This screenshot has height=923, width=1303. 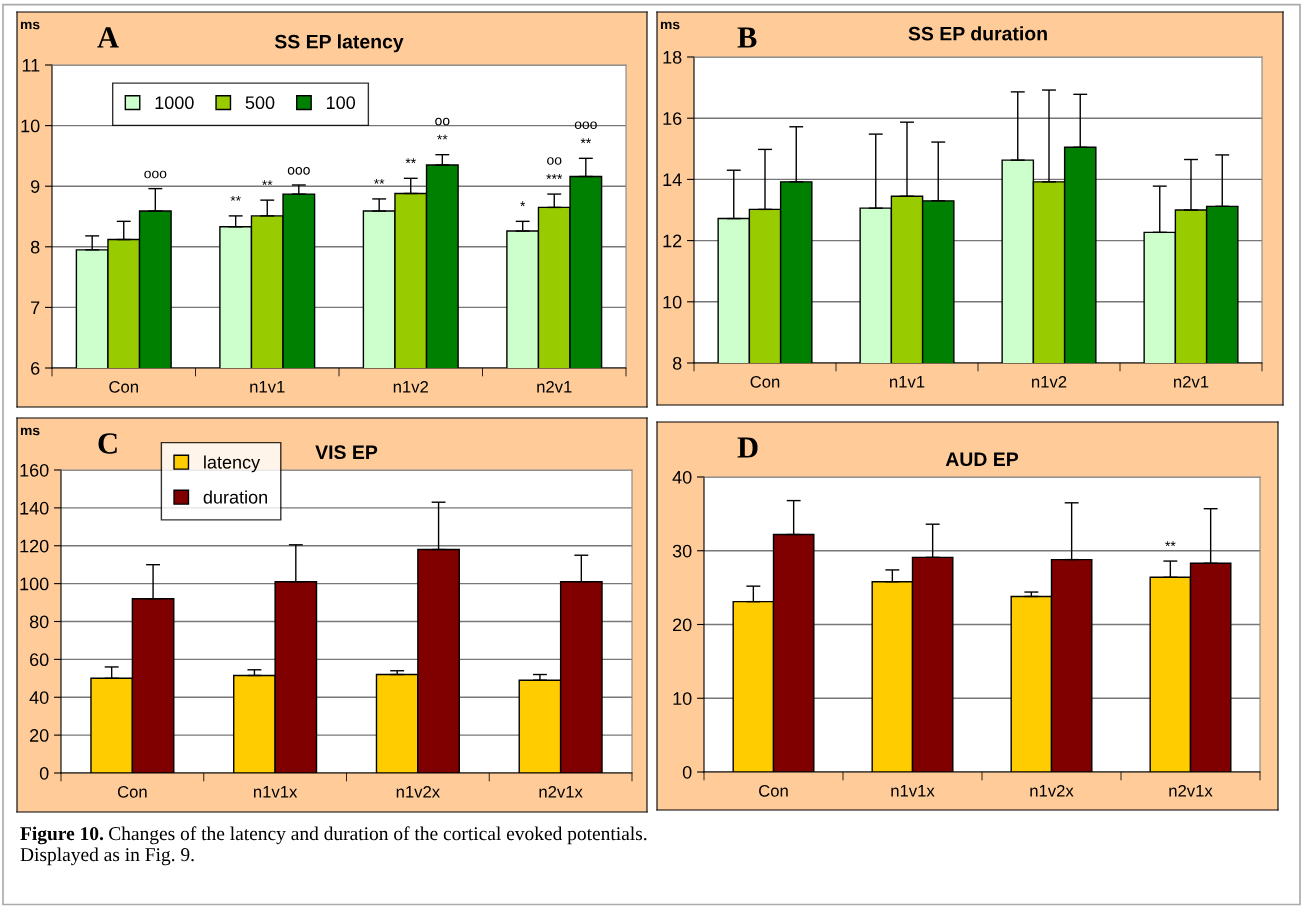 What do you see at coordinates (31, 65) in the screenshot?
I see `y-tick-label: 11` at bounding box center [31, 65].